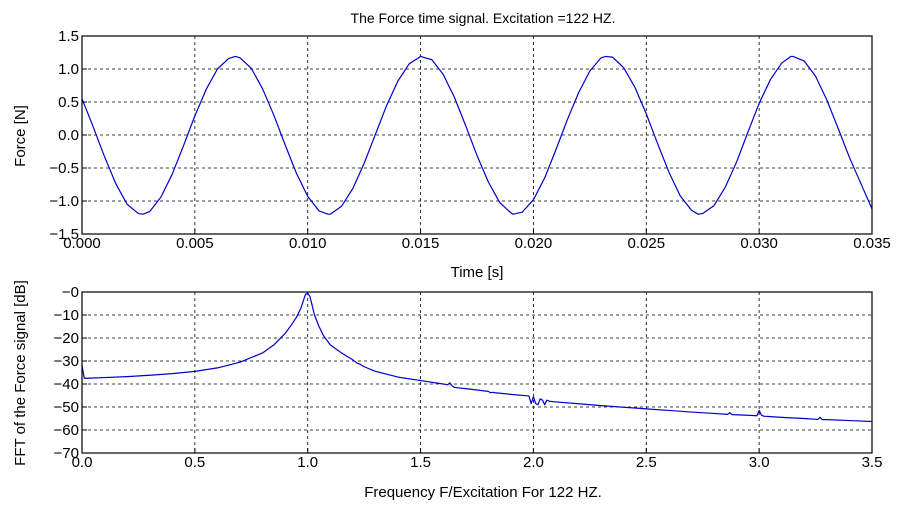  I want to click on force-x-tick-label: 0.025, so click(647, 243).